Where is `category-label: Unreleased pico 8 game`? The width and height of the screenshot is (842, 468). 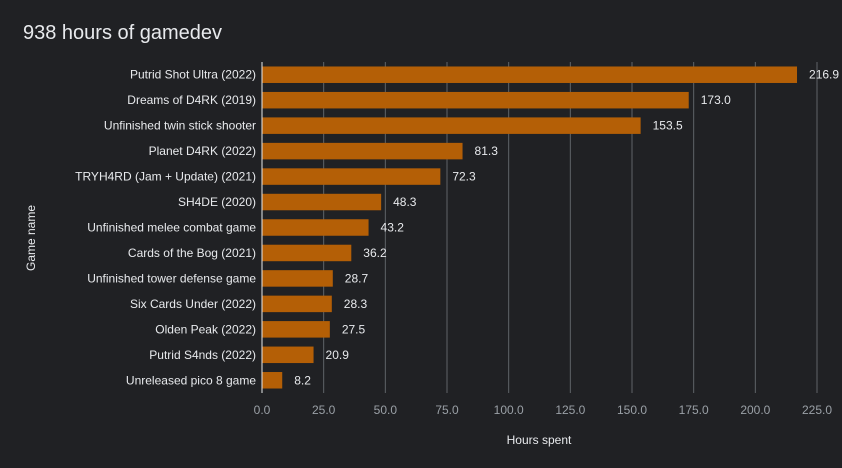 category-label: Unreleased pico 8 game is located at coordinates (191, 380).